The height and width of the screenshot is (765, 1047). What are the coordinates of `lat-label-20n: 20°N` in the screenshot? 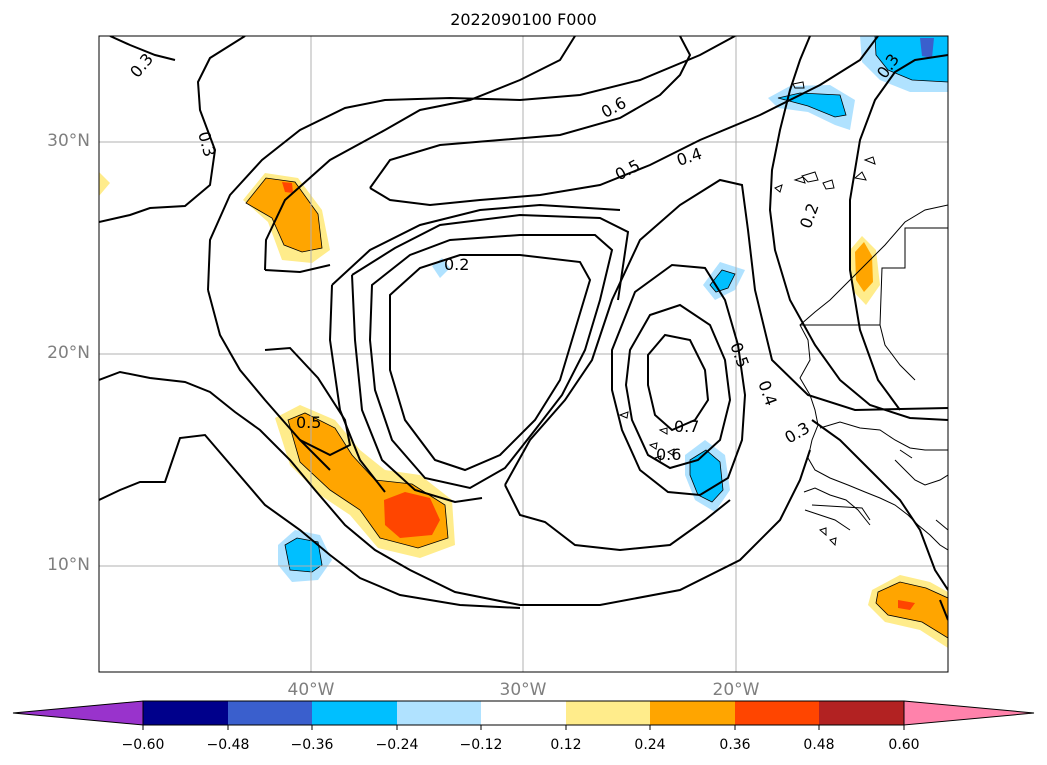 It's located at (68, 353).